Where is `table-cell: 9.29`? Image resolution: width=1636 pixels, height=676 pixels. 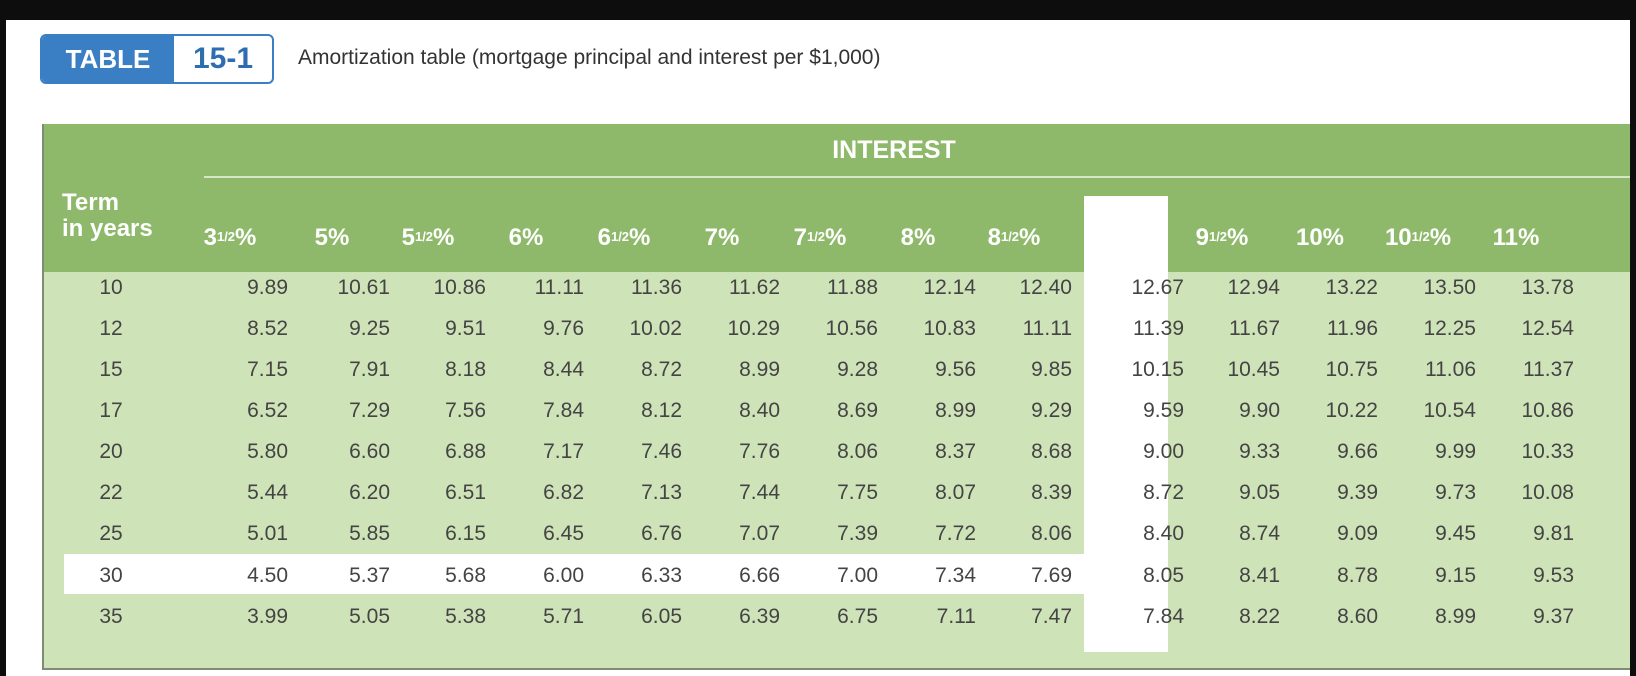
table-cell: 9.29 is located at coordinates (1051, 410).